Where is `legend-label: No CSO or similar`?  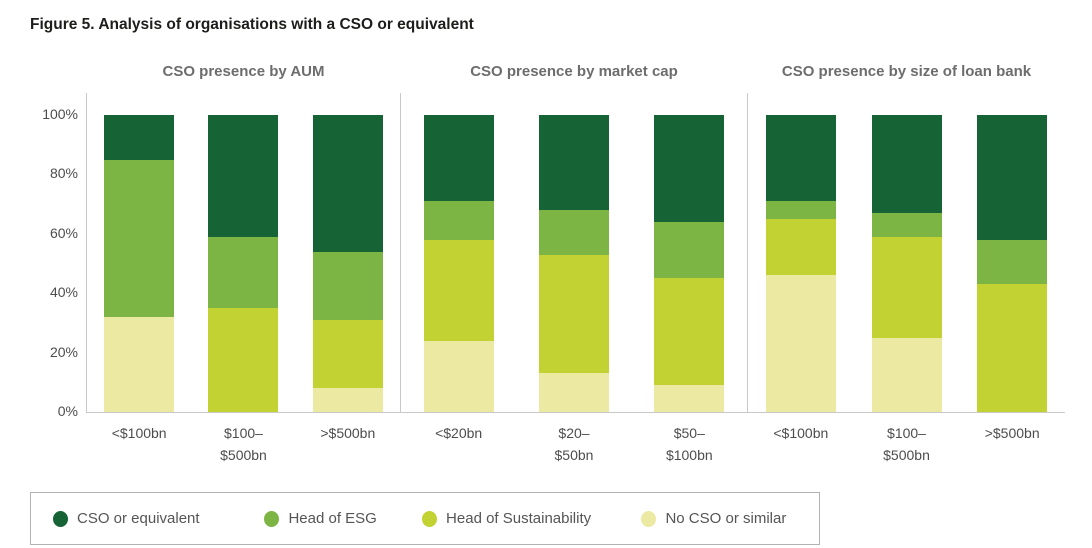 legend-label: No CSO or similar is located at coordinates (726, 518).